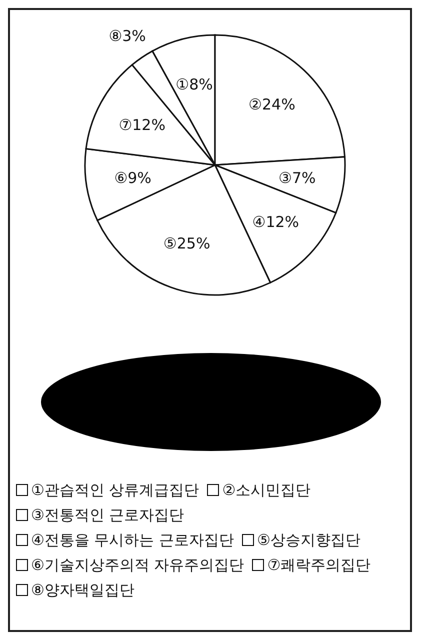  I want to click on data-label: ⑤25%, so click(186, 243).